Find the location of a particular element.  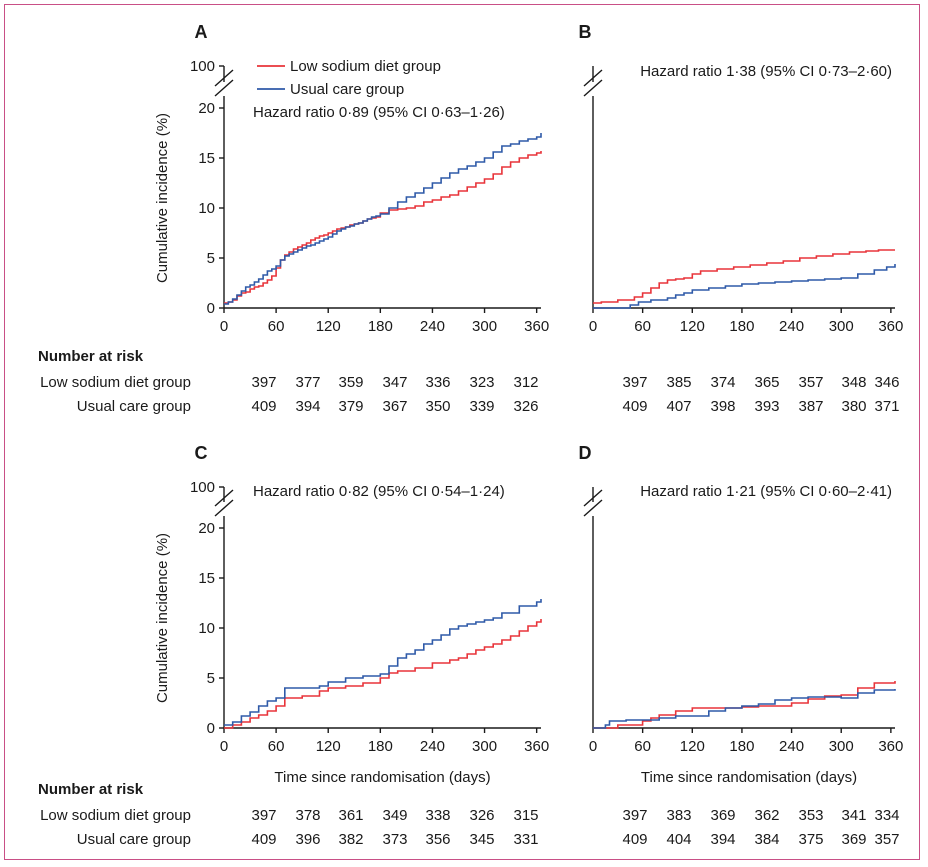

risk-count-usual-care-C: 345 is located at coordinates (481, 839).